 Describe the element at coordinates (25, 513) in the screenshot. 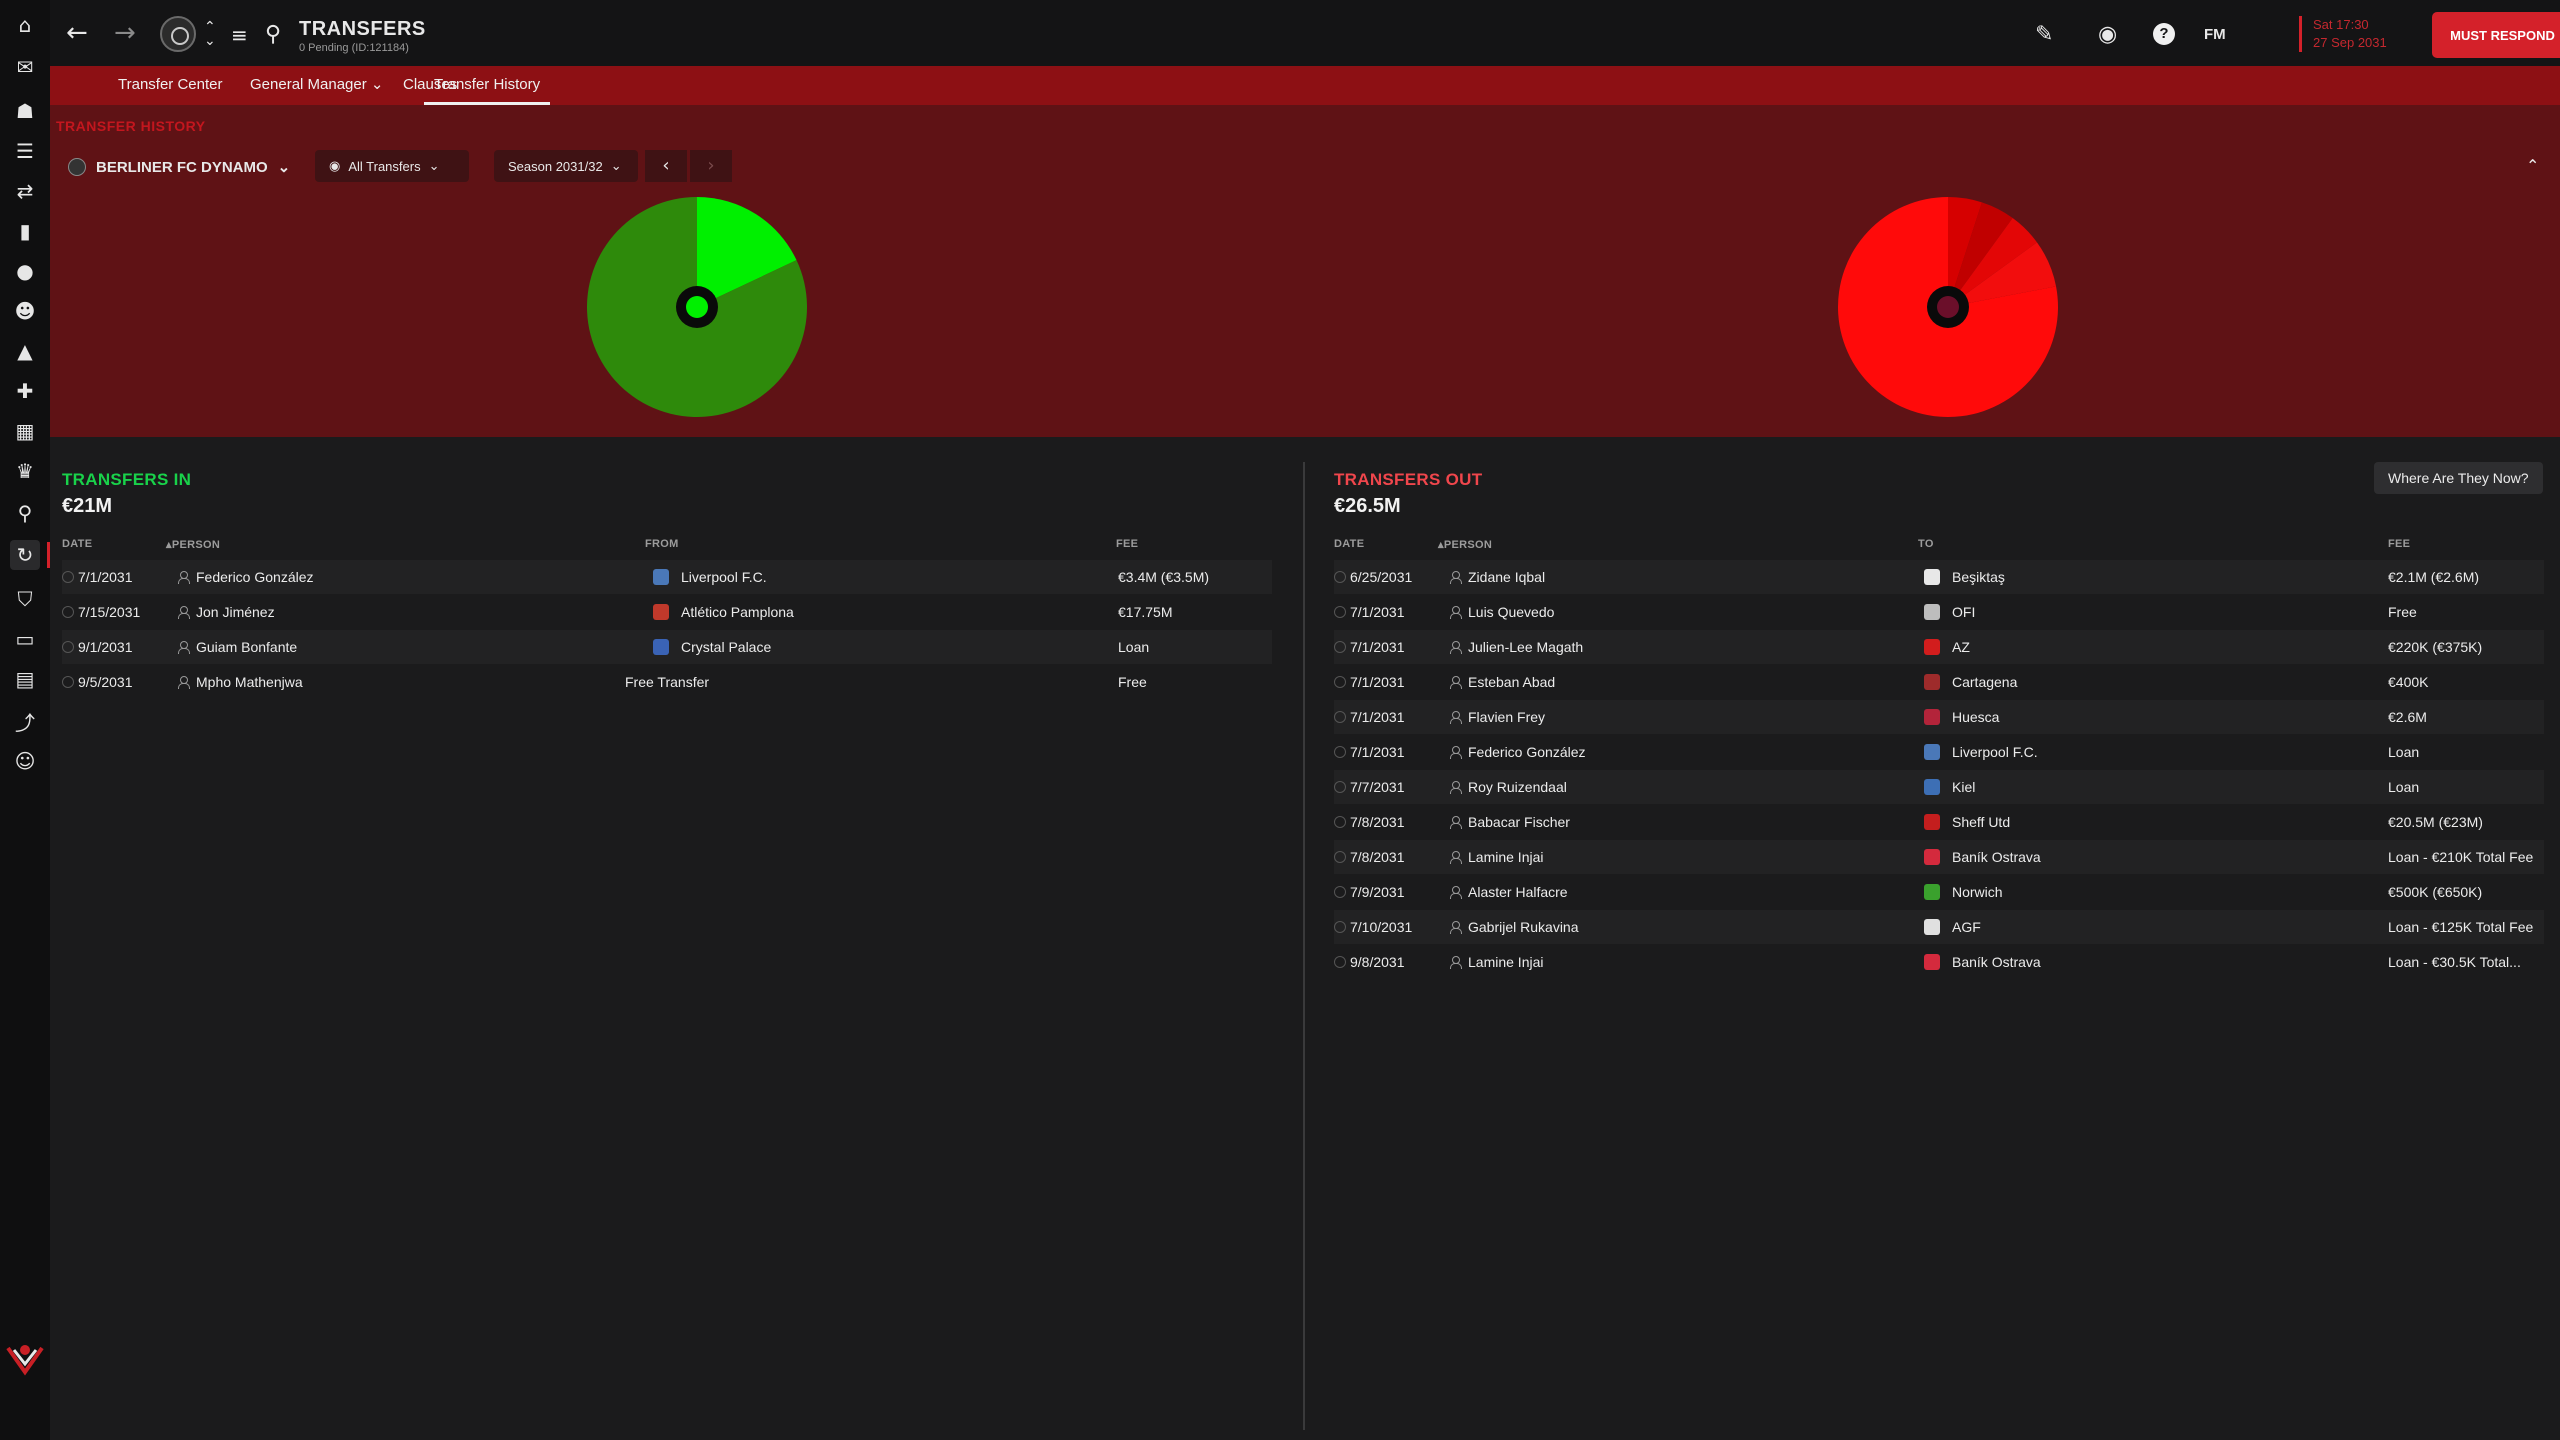

I see `scouting-search-icon: ⚲` at that location.